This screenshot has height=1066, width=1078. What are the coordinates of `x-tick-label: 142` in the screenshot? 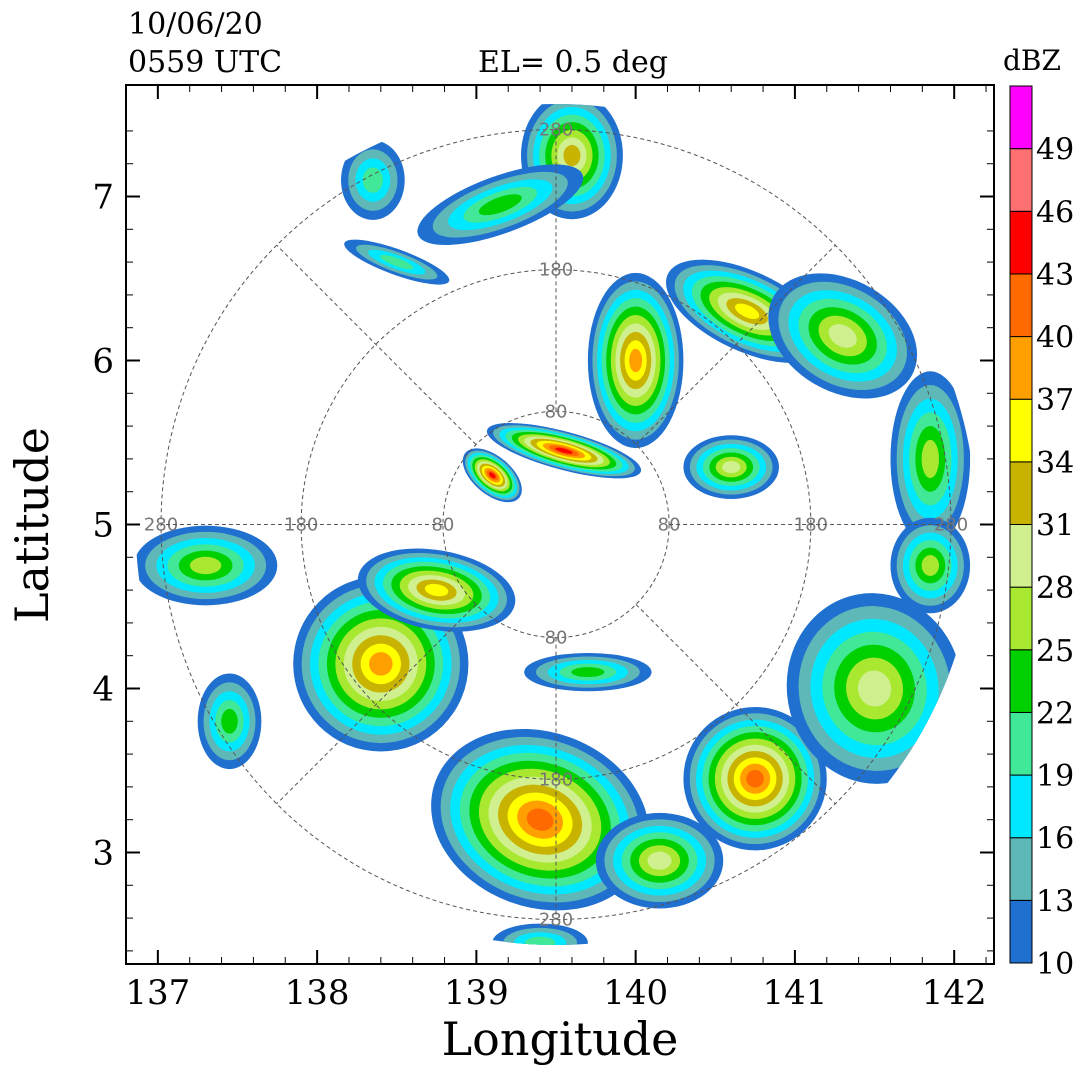 It's located at (954, 993).